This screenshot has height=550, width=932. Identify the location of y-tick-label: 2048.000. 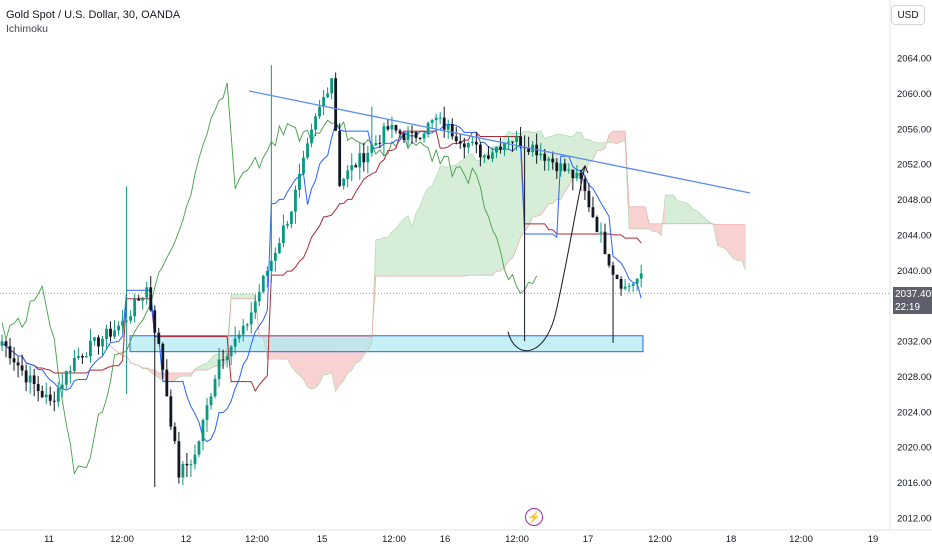
(914, 200).